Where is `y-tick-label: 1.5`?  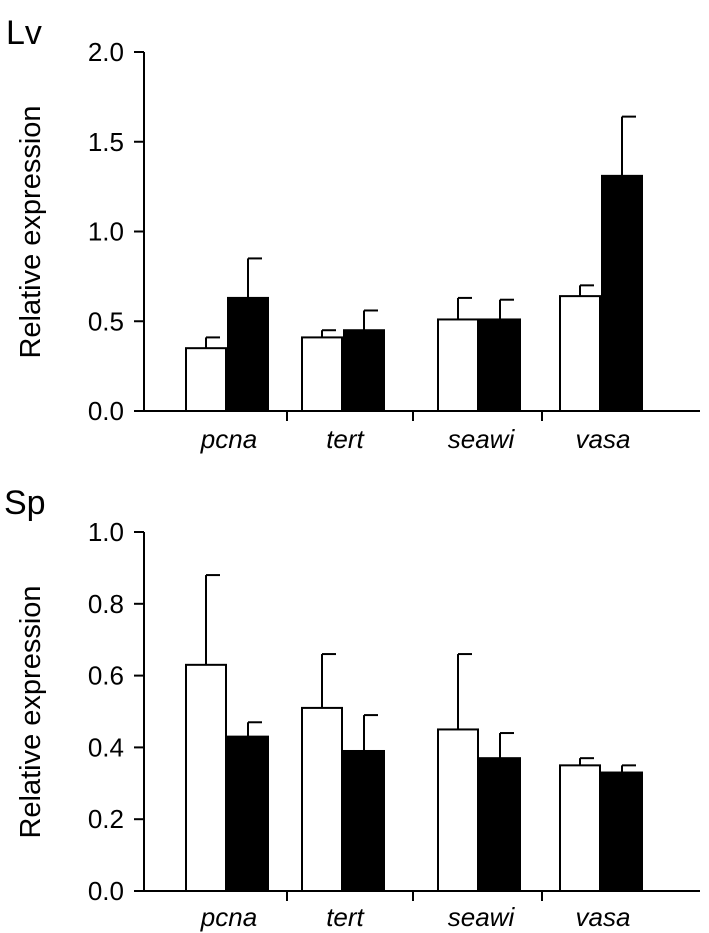 y-tick-label: 1.5 is located at coordinates (106, 142).